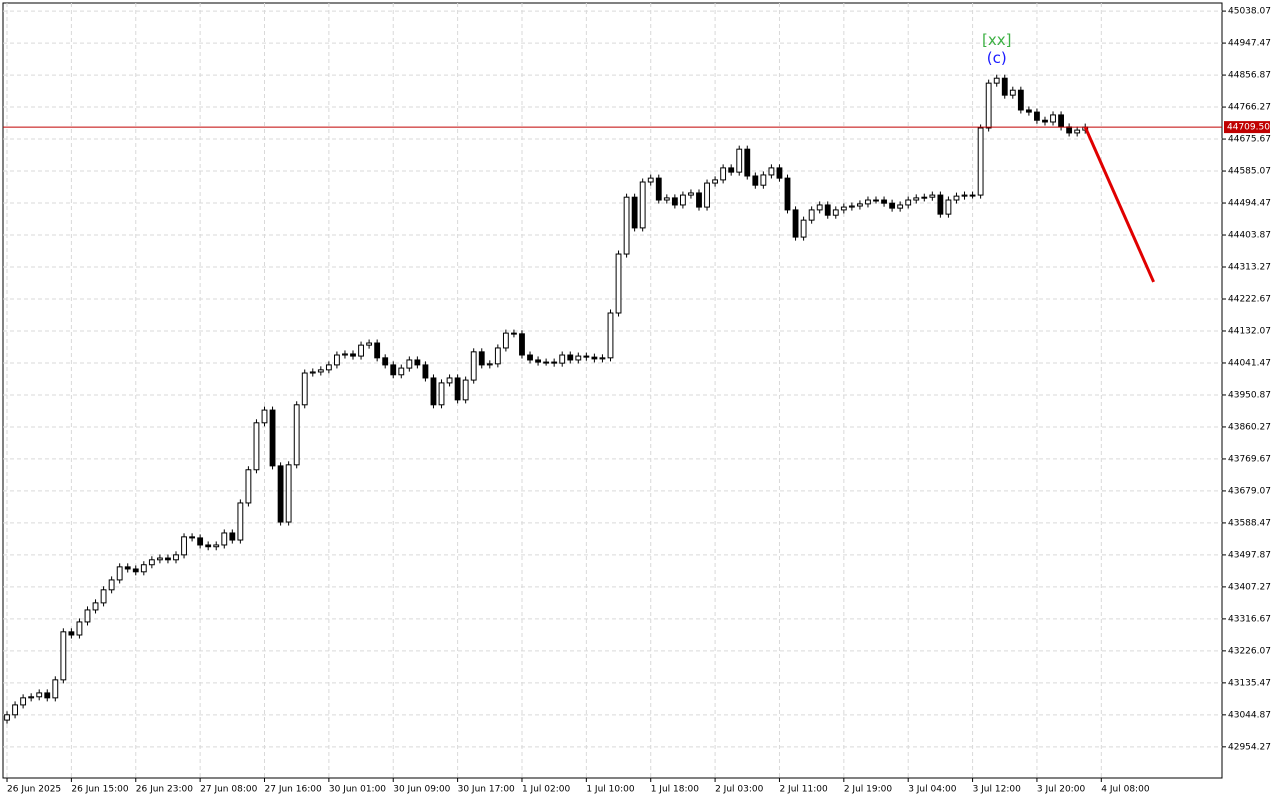  What do you see at coordinates (1249, 491) in the screenshot?
I see `y-tick-label: 43679.07` at bounding box center [1249, 491].